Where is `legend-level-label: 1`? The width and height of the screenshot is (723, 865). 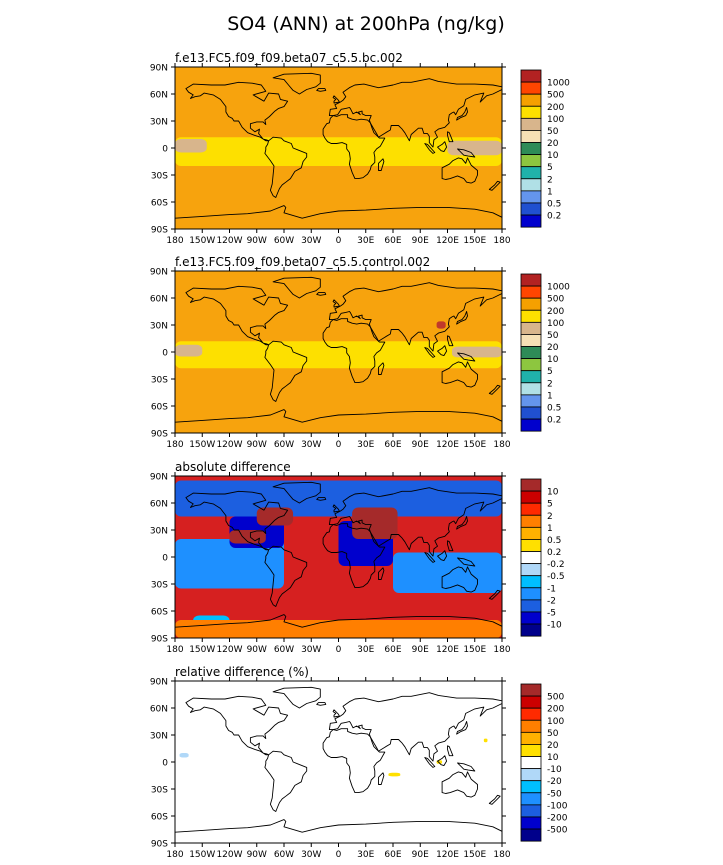 legend-level-label: 1 is located at coordinates (550, 529).